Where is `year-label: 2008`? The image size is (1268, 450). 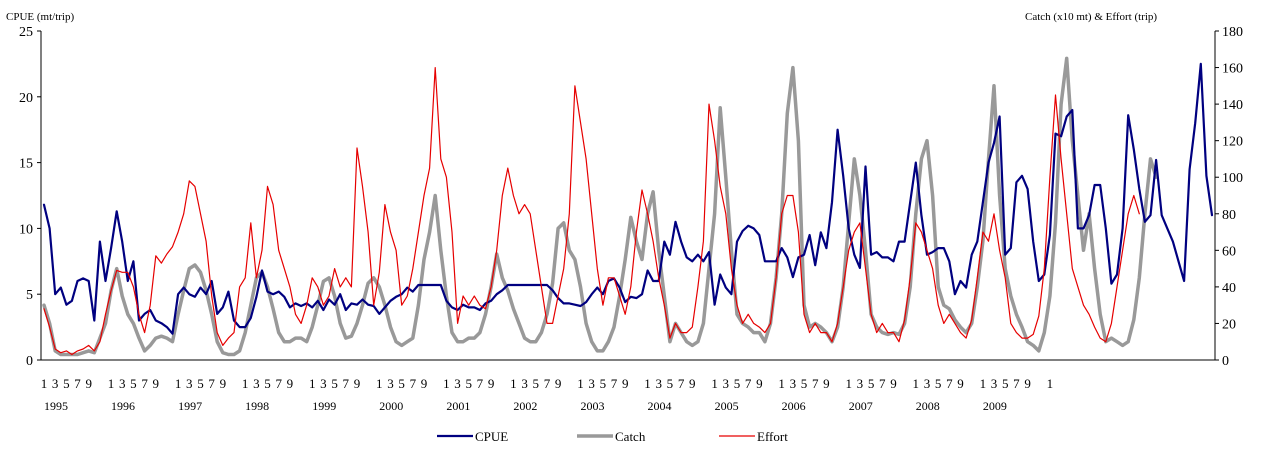
year-label: 2008 is located at coordinates (928, 406).